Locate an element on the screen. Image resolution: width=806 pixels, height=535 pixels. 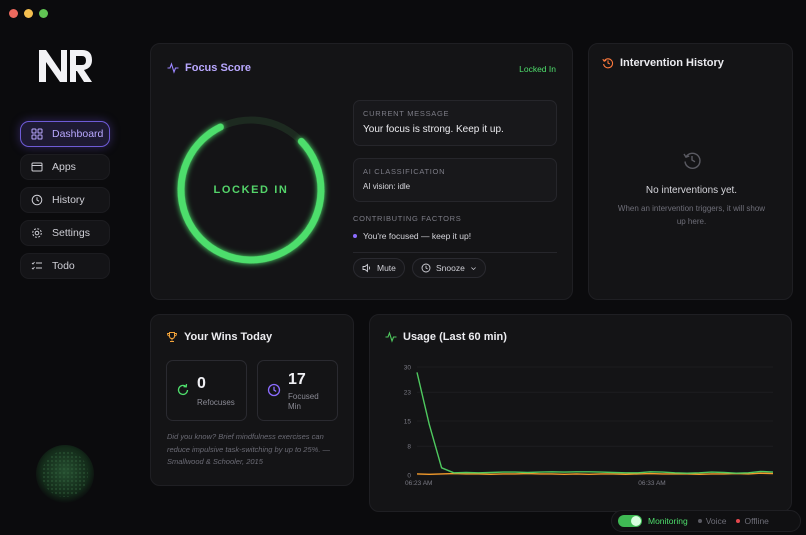
sidebar-item-apps: Apps is located at coordinates (65, 167).